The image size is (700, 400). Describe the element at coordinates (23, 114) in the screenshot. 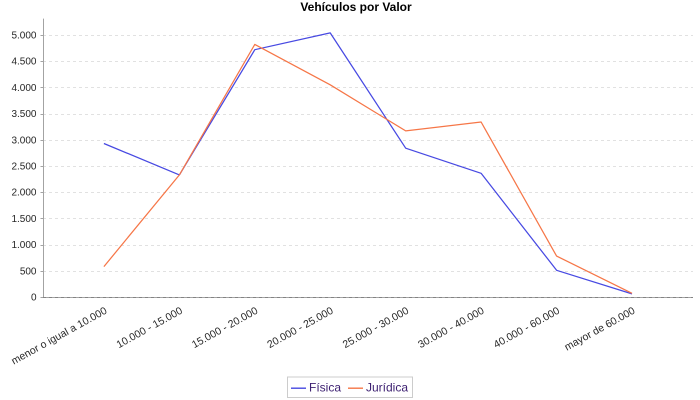

I see `svg-text: 3.500` at that location.